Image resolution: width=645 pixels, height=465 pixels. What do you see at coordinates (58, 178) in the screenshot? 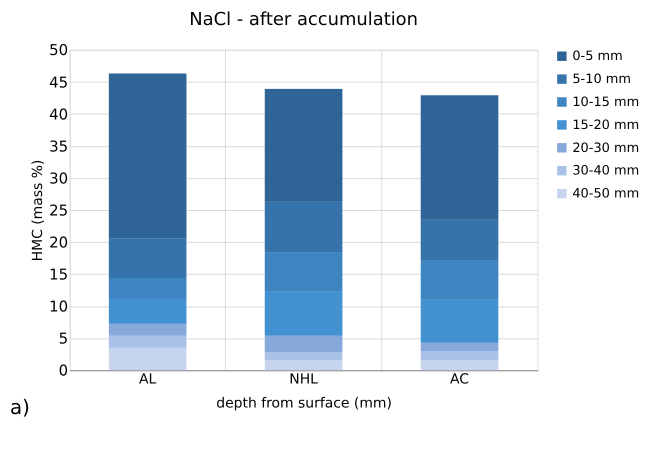
I see `y-tick-label: 30` at bounding box center [58, 178].